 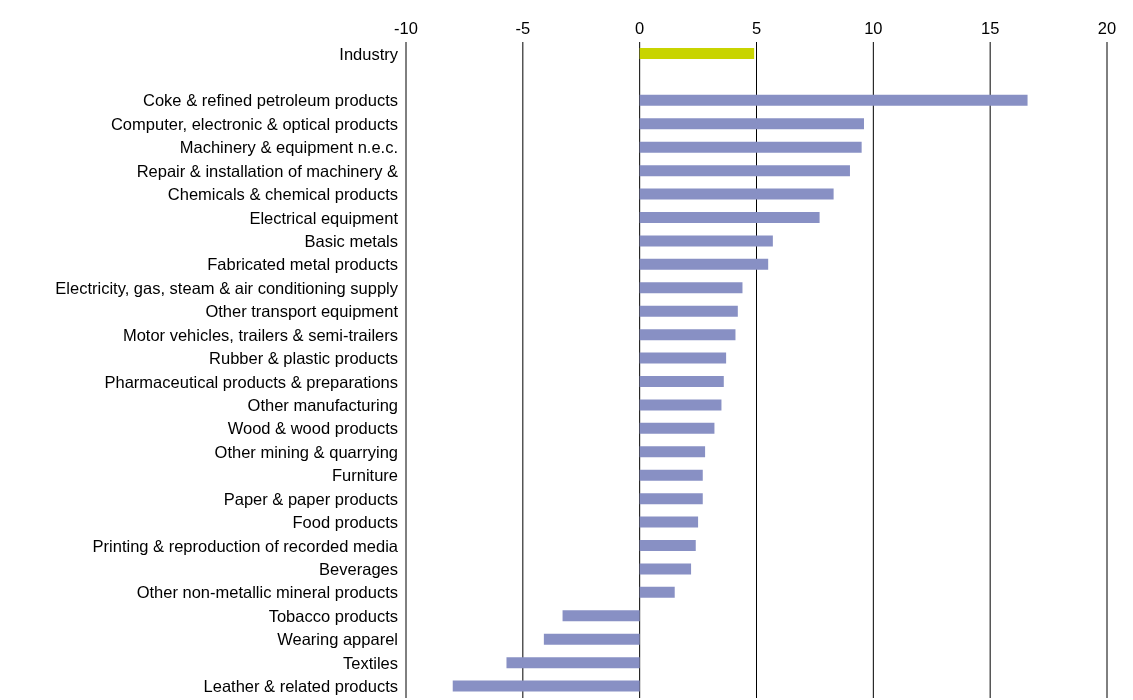 What do you see at coordinates (270, 100) in the screenshot?
I see `y-tick-label: Coke & refined petroleum products` at bounding box center [270, 100].